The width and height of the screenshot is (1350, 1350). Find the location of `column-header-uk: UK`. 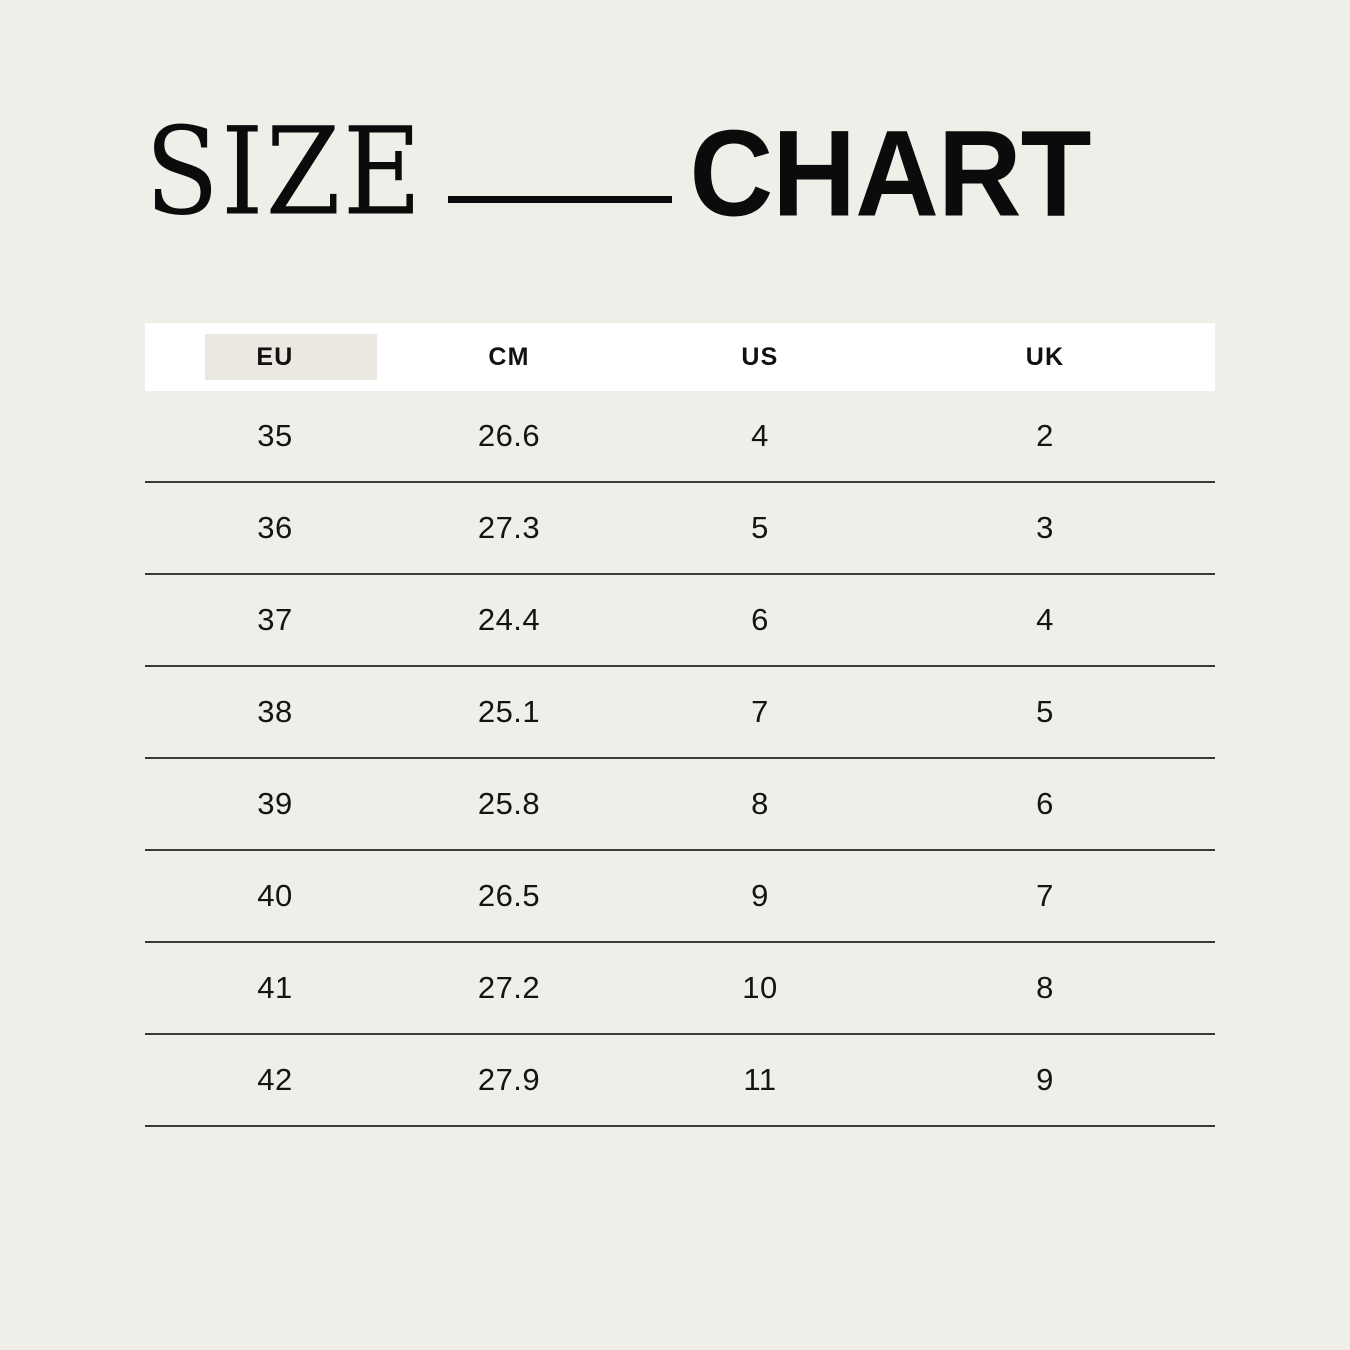

column-header-uk: UK is located at coordinates (1045, 356).